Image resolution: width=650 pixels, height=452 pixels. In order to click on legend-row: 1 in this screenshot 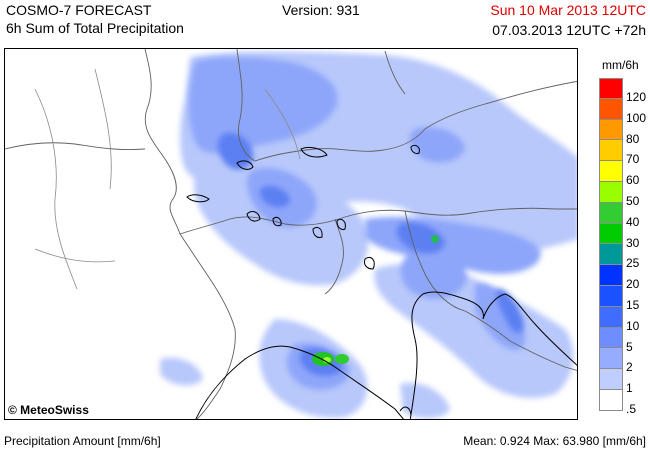, I will do `click(616, 382)`.